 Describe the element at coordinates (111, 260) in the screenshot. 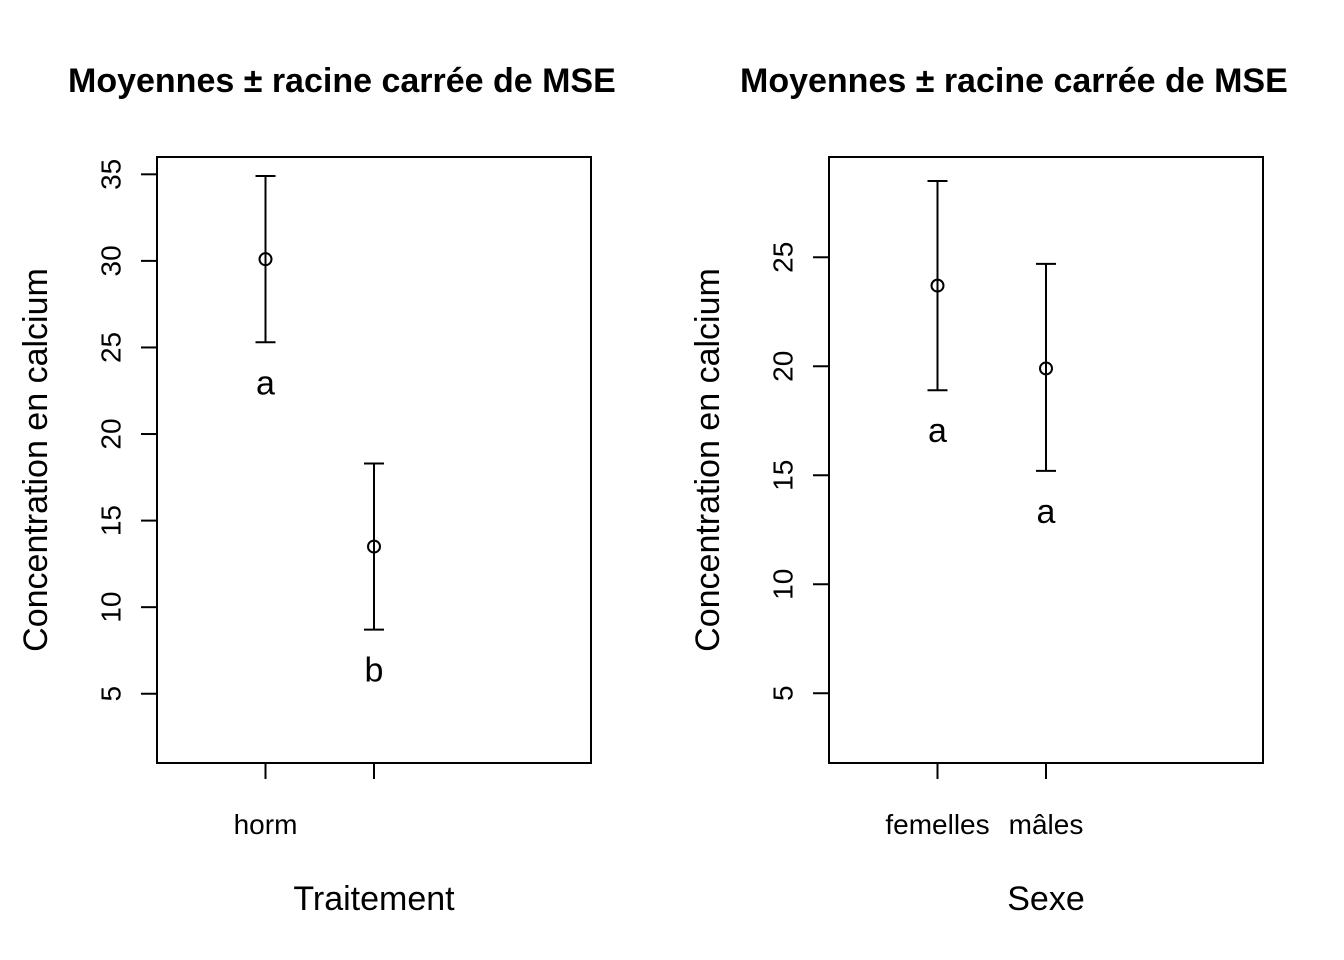

I see `y-tick-label: 30` at that location.